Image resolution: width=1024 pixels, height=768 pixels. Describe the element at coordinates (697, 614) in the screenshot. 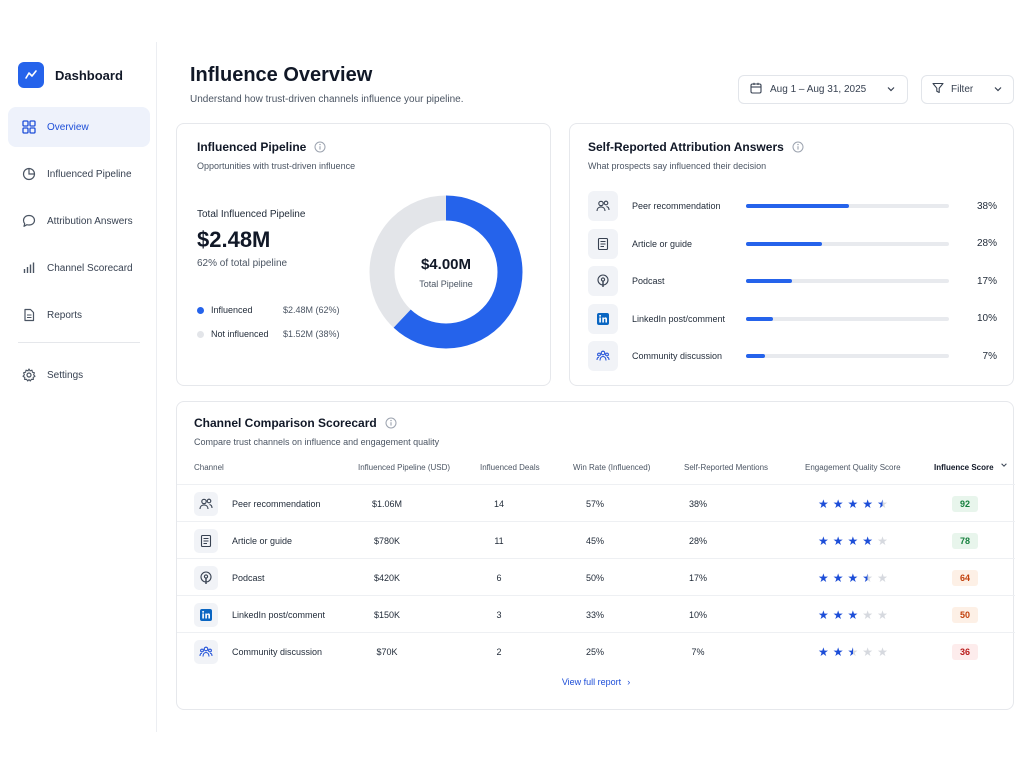

I see `mentions-cell: 10%` at that location.